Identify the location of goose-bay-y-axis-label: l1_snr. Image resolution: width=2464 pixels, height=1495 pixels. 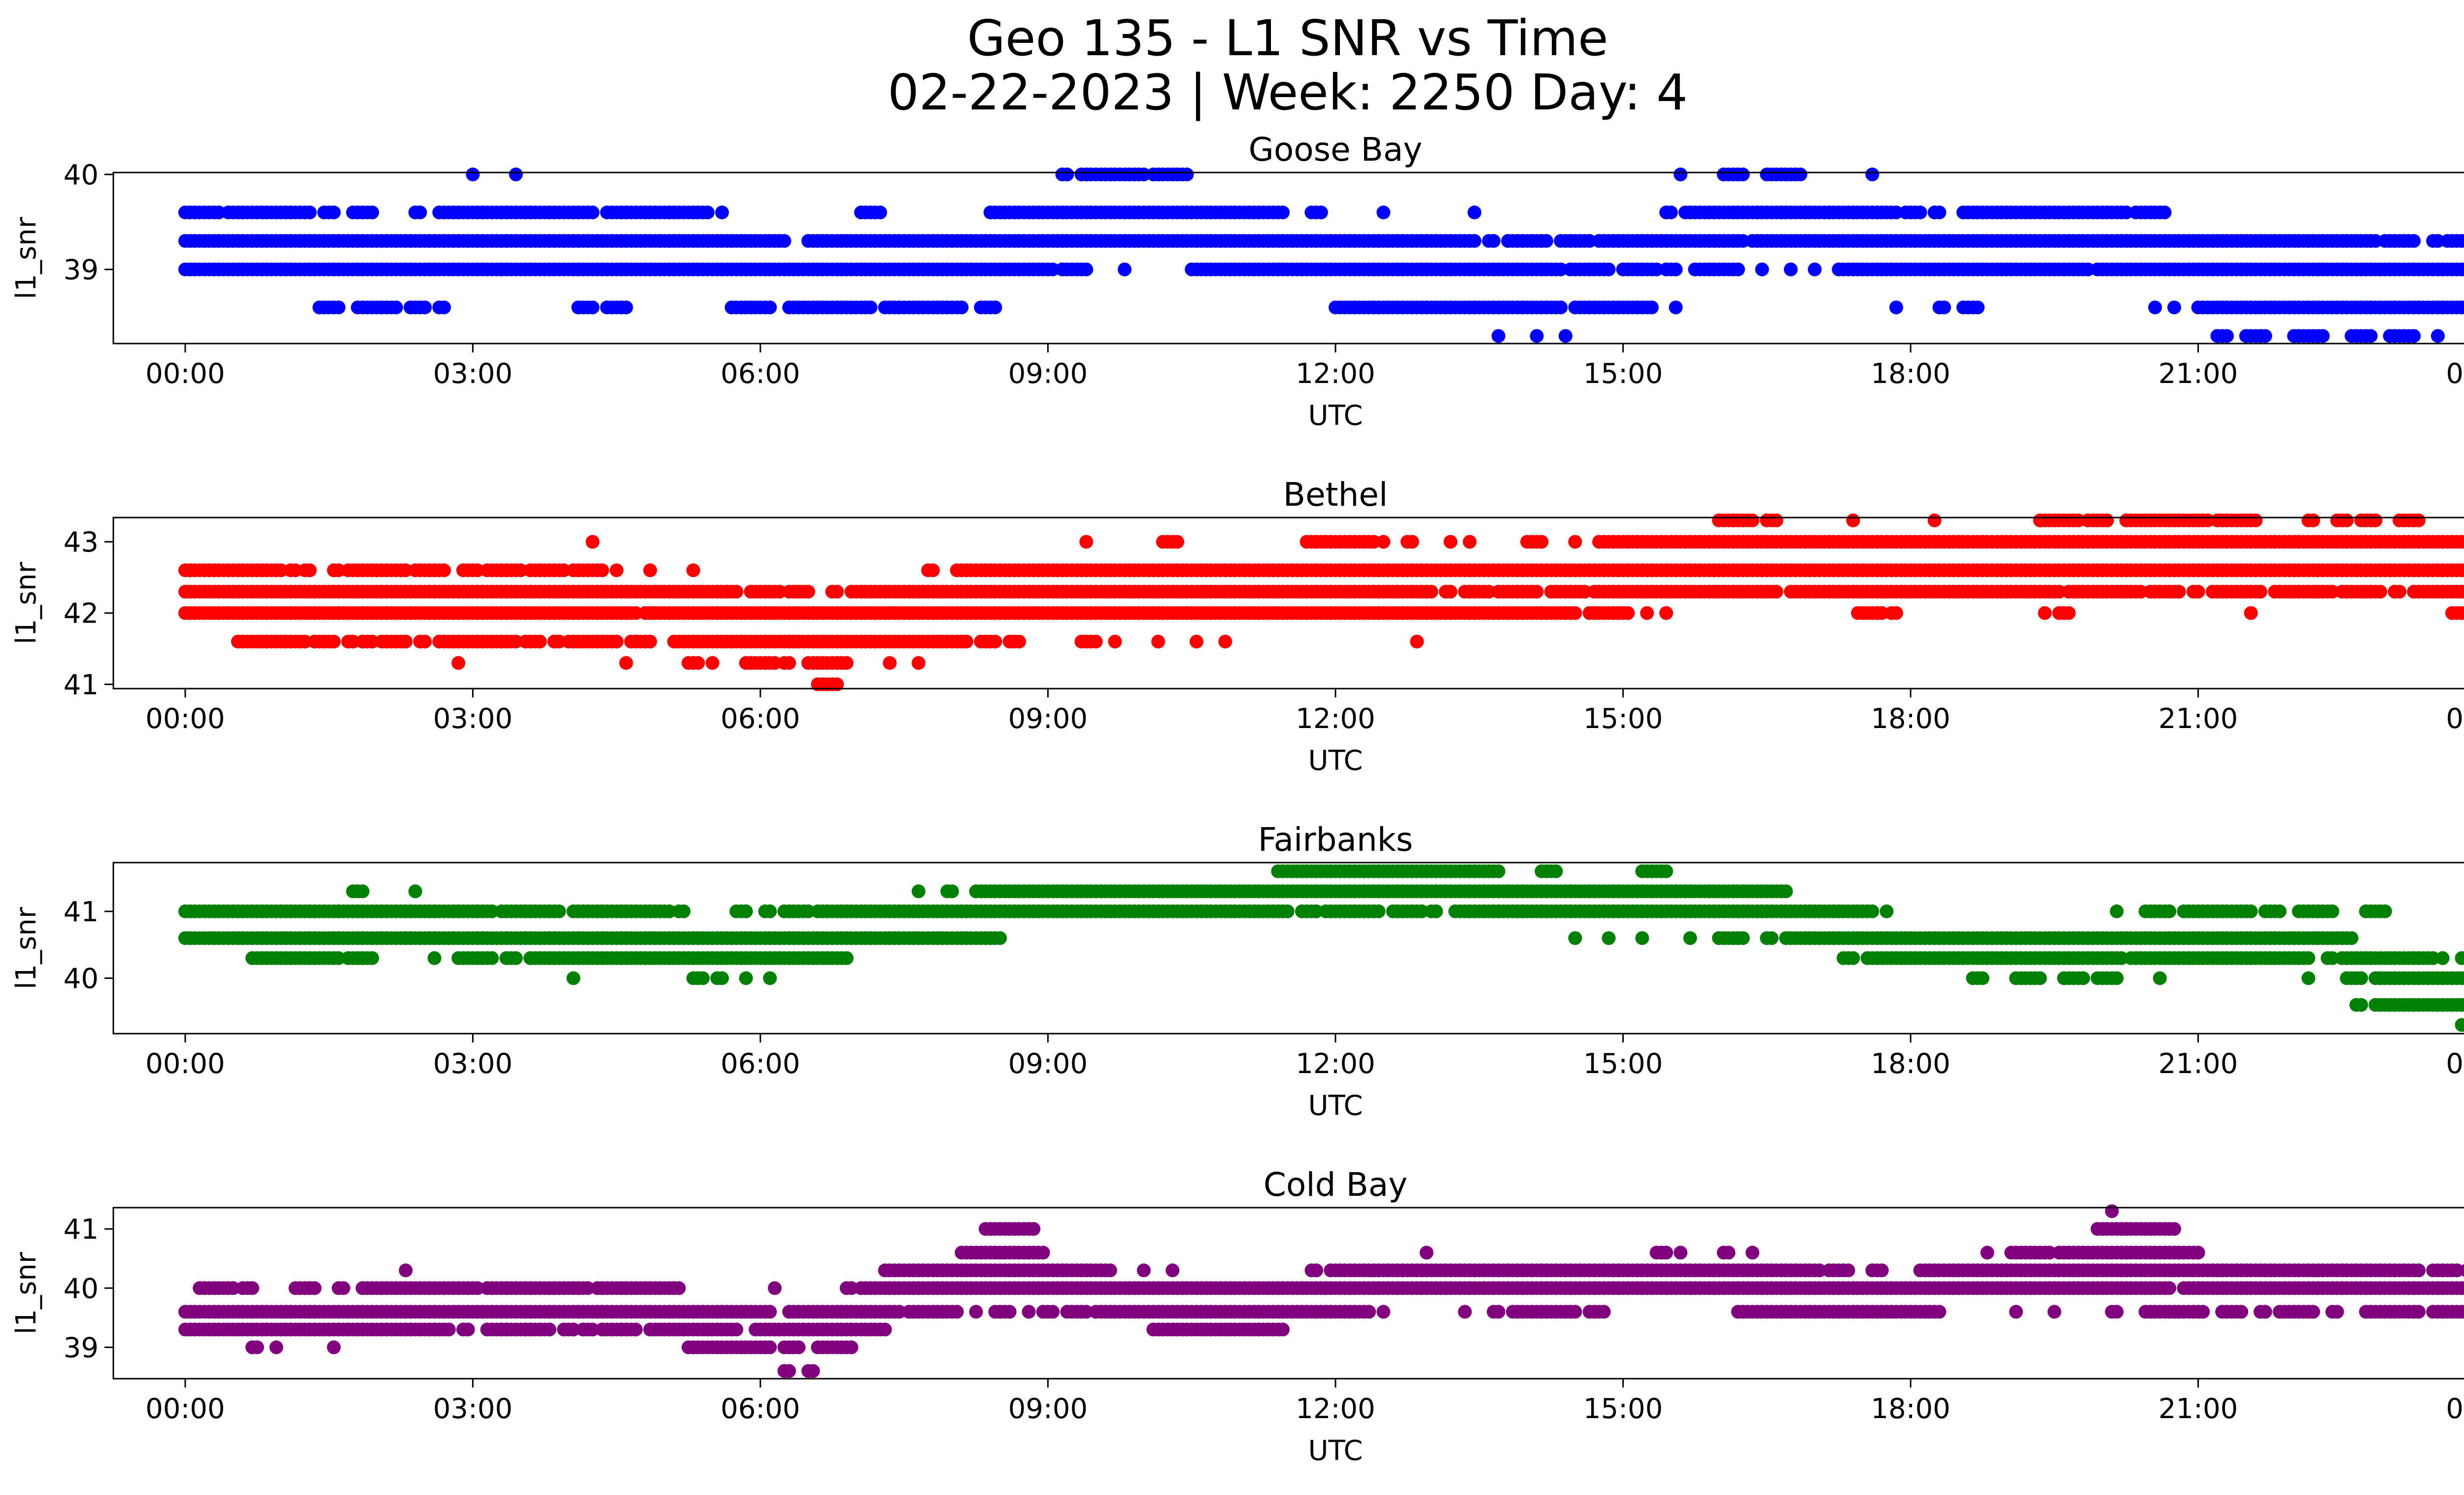
(26, 257).